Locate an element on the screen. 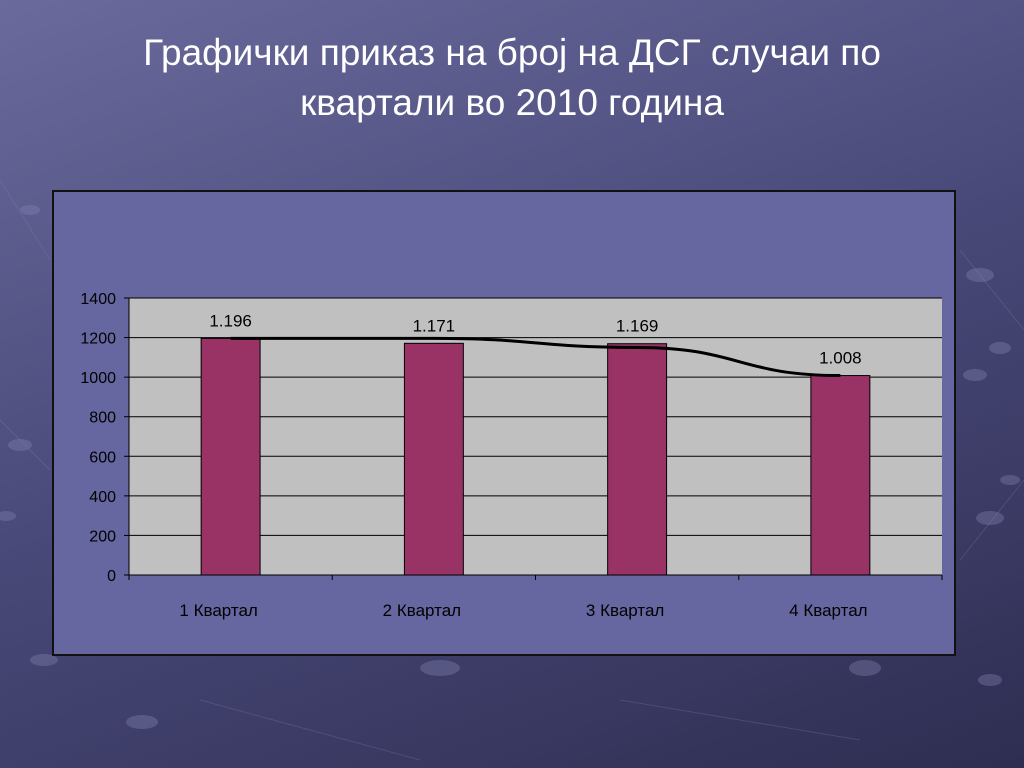 The image size is (1024, 768). category-label-2: 2 Квартал is located at coordinates (422, 610).